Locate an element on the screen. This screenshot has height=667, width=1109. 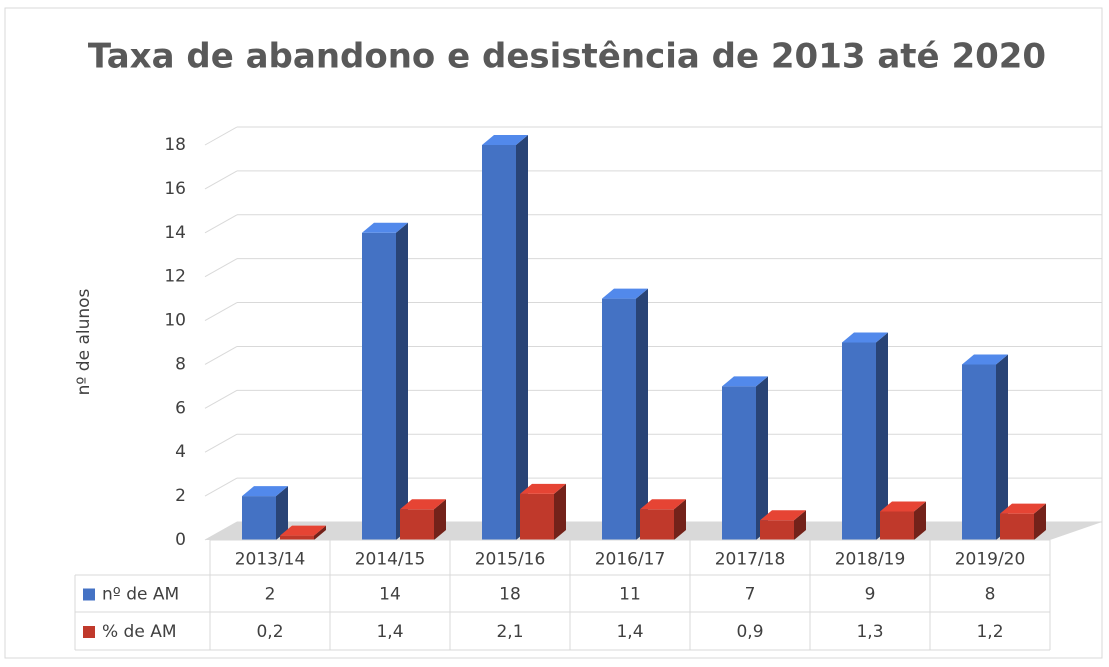
table-value: 2 is located at coordinates (270, 595).